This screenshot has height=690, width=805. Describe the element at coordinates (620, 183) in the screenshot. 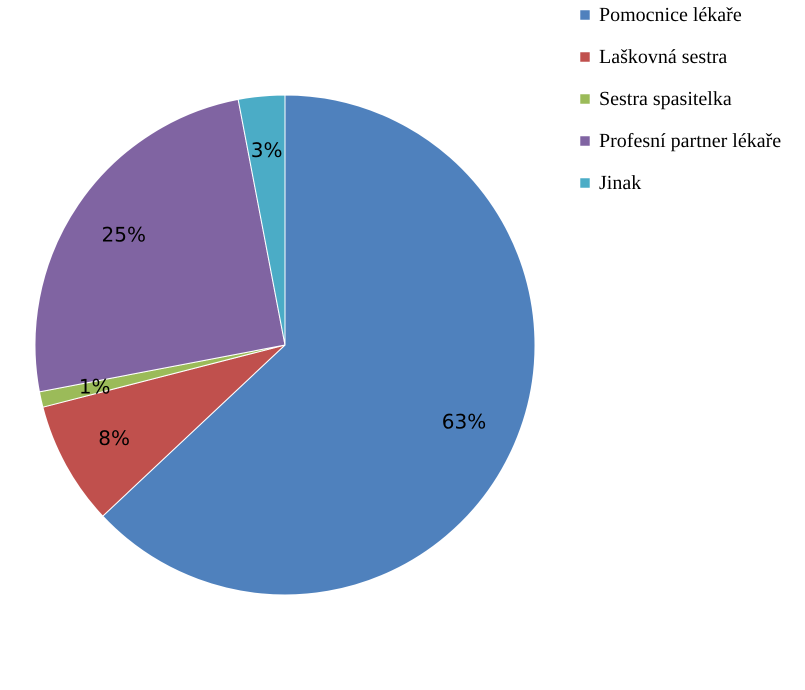

I see `legend-label: Jinak` at that location.